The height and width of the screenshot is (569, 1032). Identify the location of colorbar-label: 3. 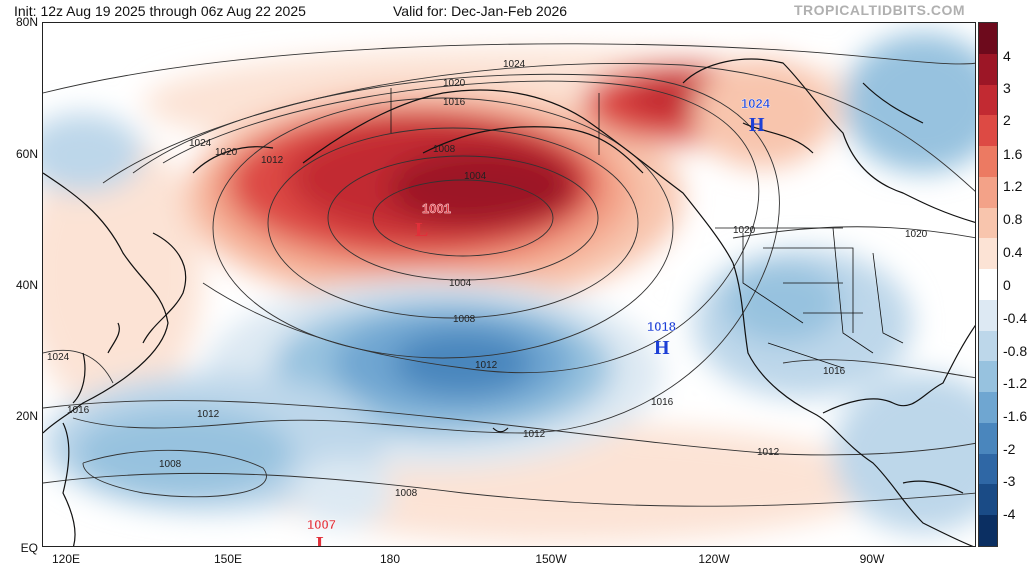
(1007, 88).